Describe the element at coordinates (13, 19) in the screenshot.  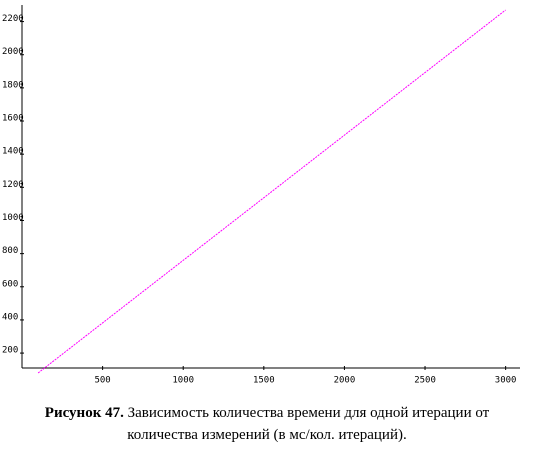
I see `y-tick-label: 2200` at that location.